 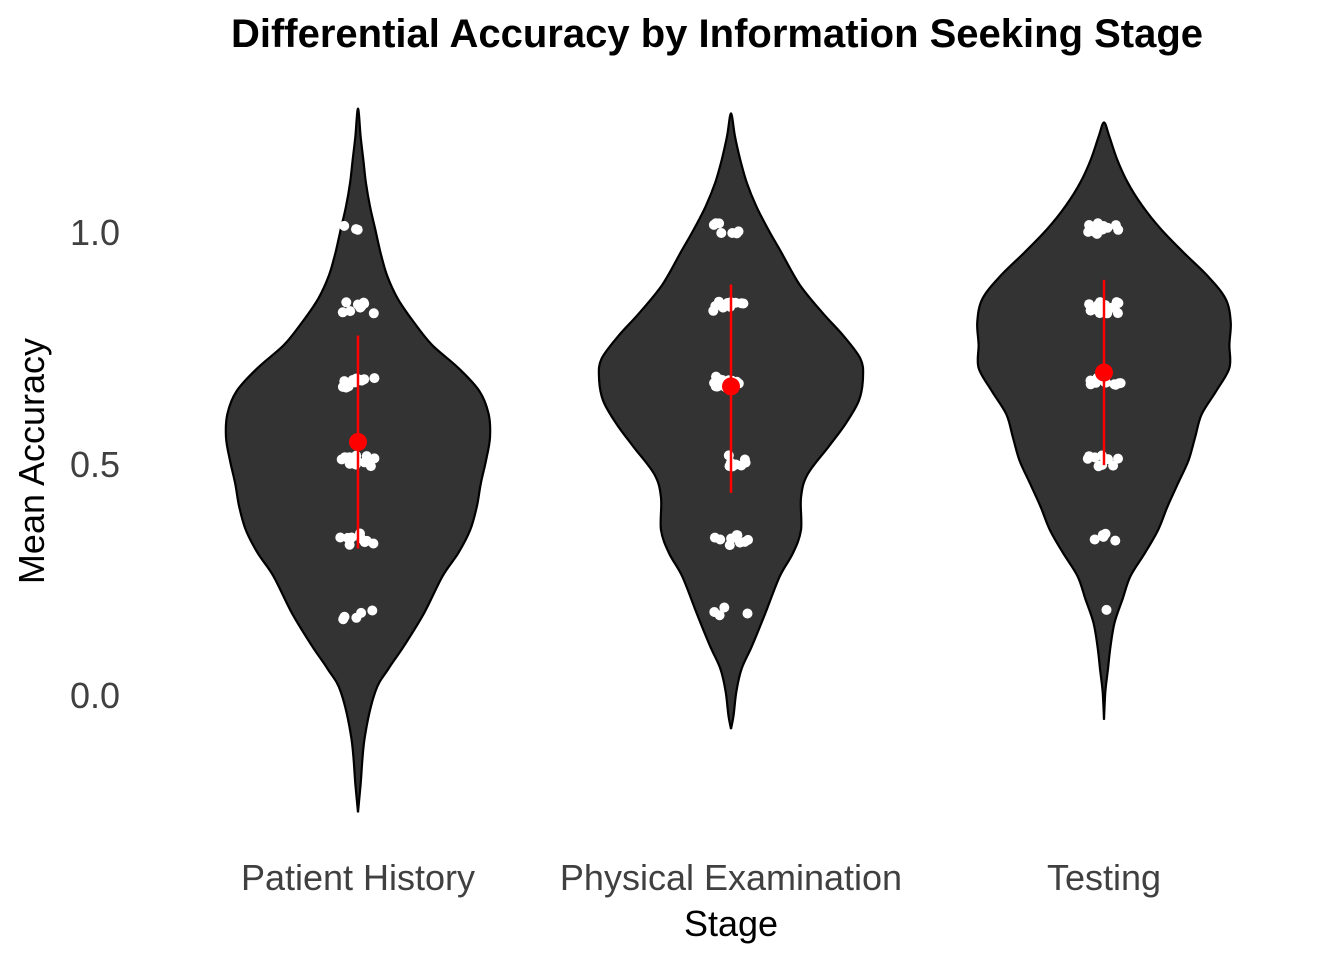 What do you see at coordinates (95, 232) in the screenshot?
I see `y-tick-label: 1.0` at bounding box center [95, 232].